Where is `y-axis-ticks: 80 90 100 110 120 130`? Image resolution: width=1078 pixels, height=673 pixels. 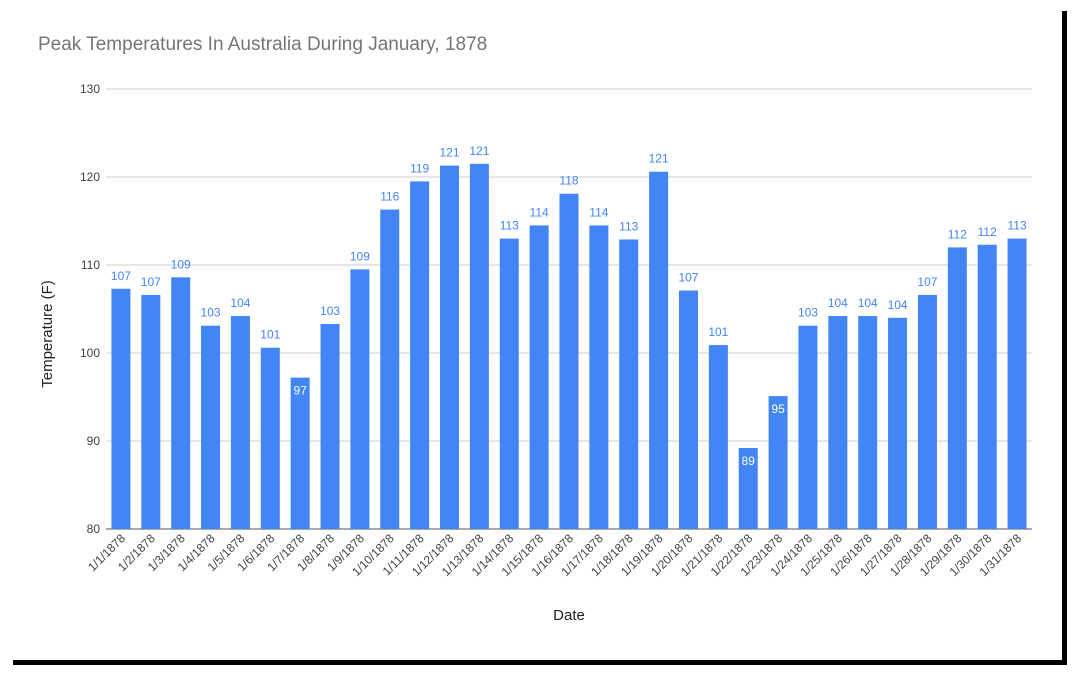 y-axis-ticks: 80 90 100 110 120 130 is located at coordinates (90, 309).